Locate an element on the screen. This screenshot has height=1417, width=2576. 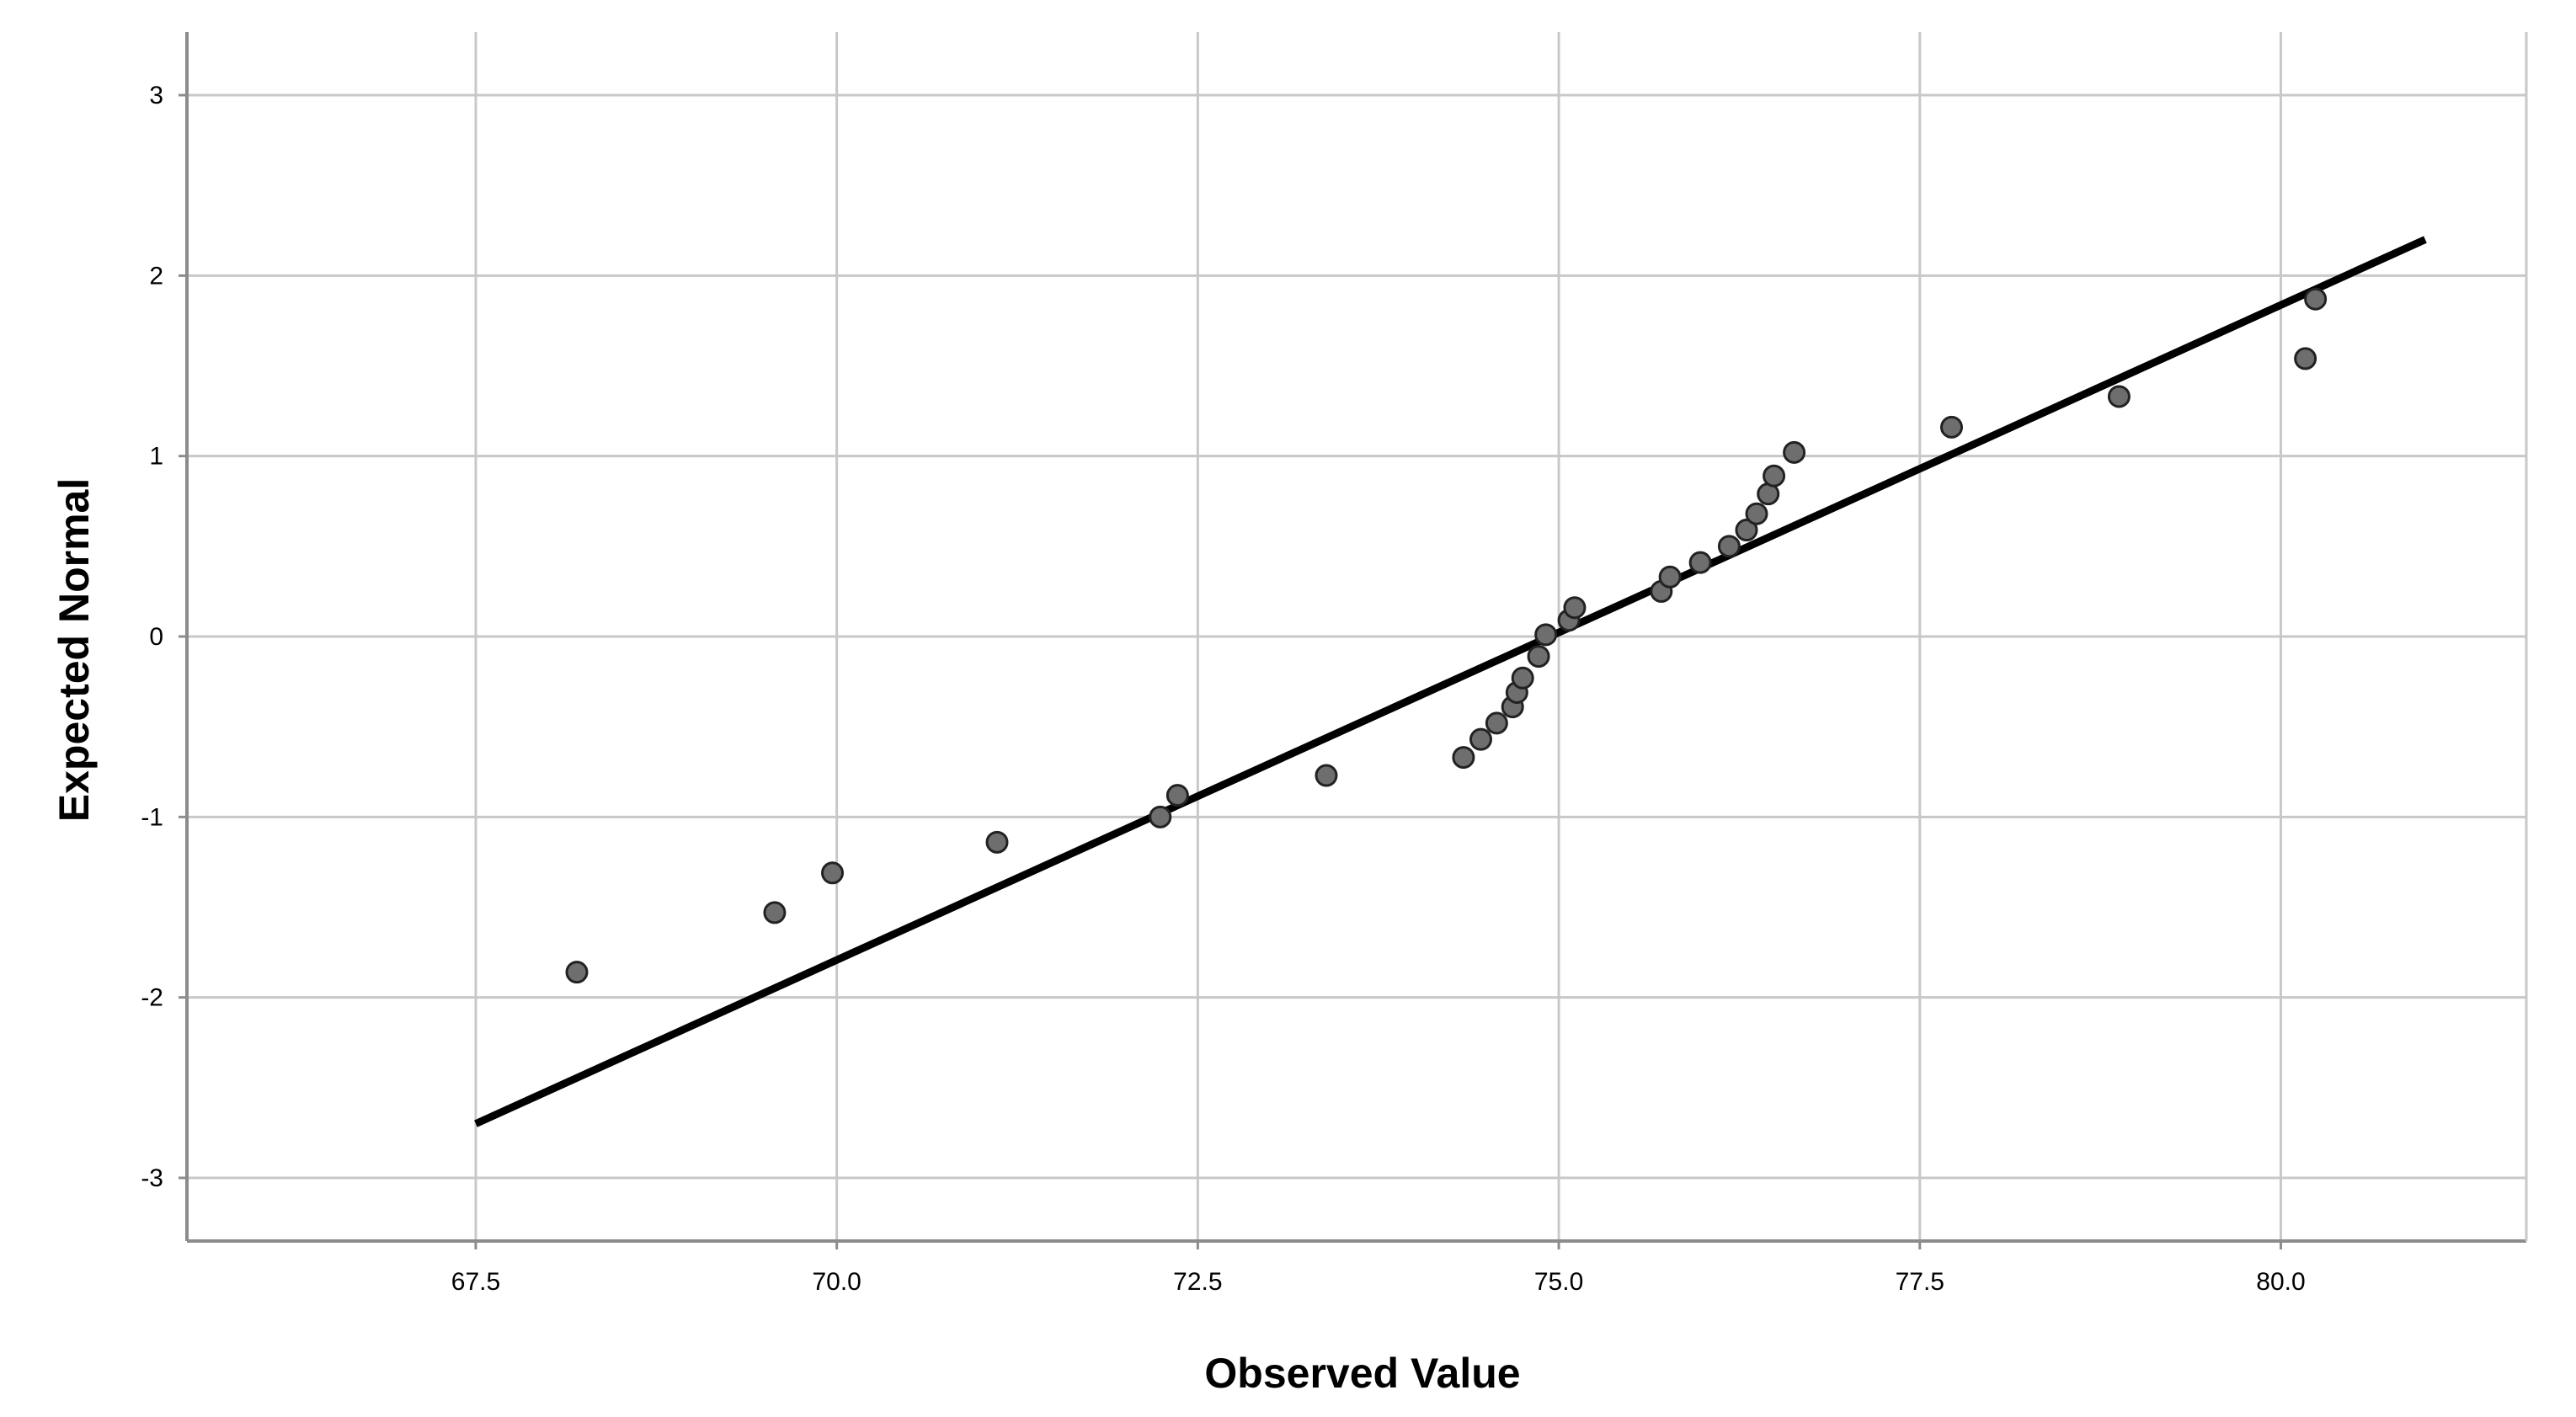
x-tick-label: 80.0 is located at coordinates (2280, 1282).